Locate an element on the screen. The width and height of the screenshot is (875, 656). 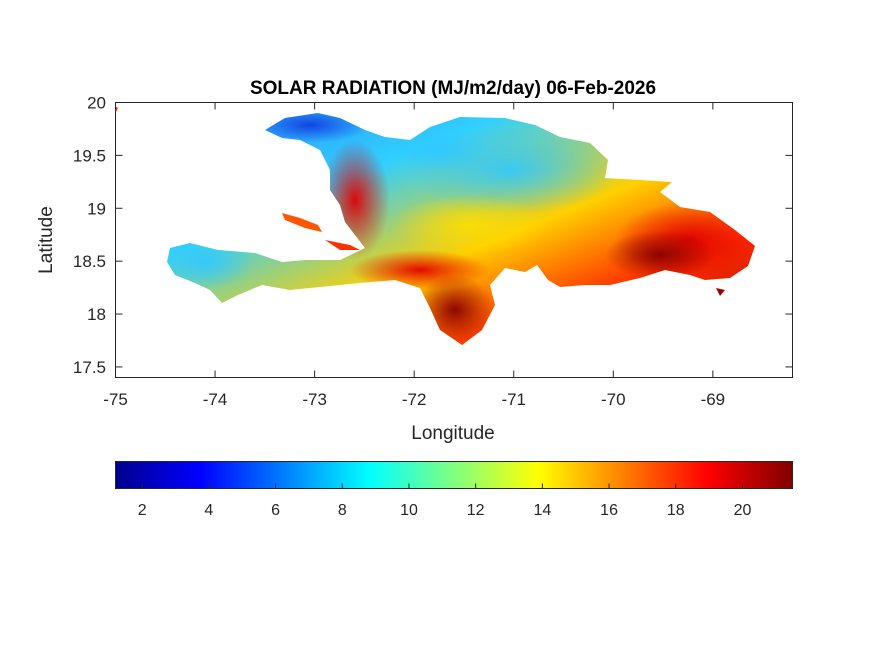
colorbar-tick-label: 8 is located at coordinates (342, 510).